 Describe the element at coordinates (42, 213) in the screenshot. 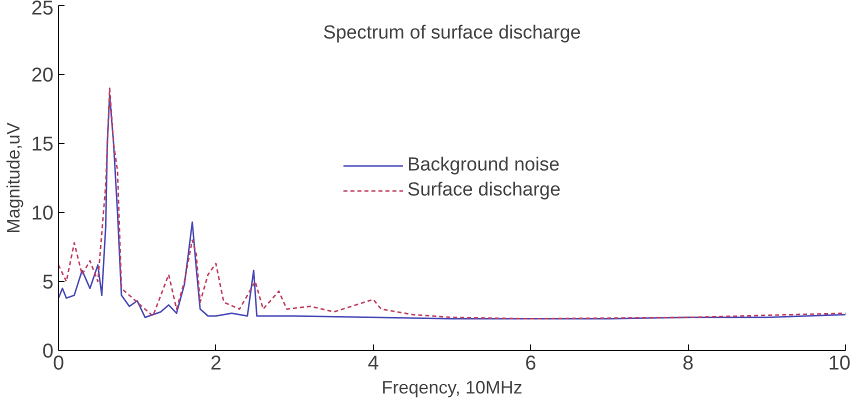

I see `y-tick-label: 10` at that location.